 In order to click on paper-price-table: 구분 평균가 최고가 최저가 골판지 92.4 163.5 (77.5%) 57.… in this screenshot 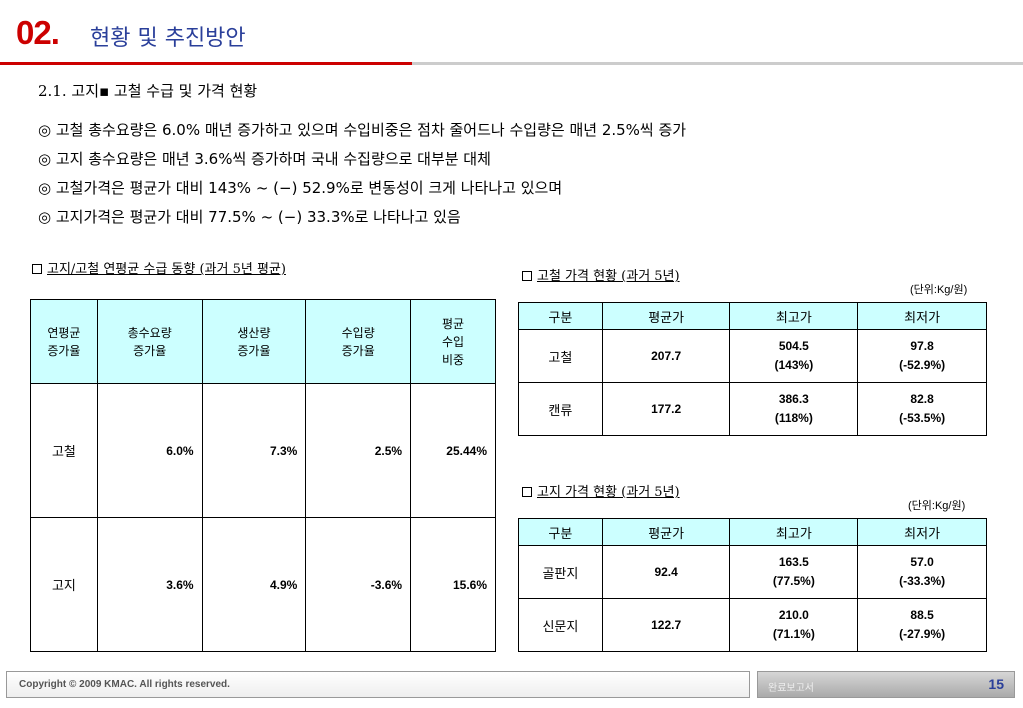, I will do `click(752, 585)`.